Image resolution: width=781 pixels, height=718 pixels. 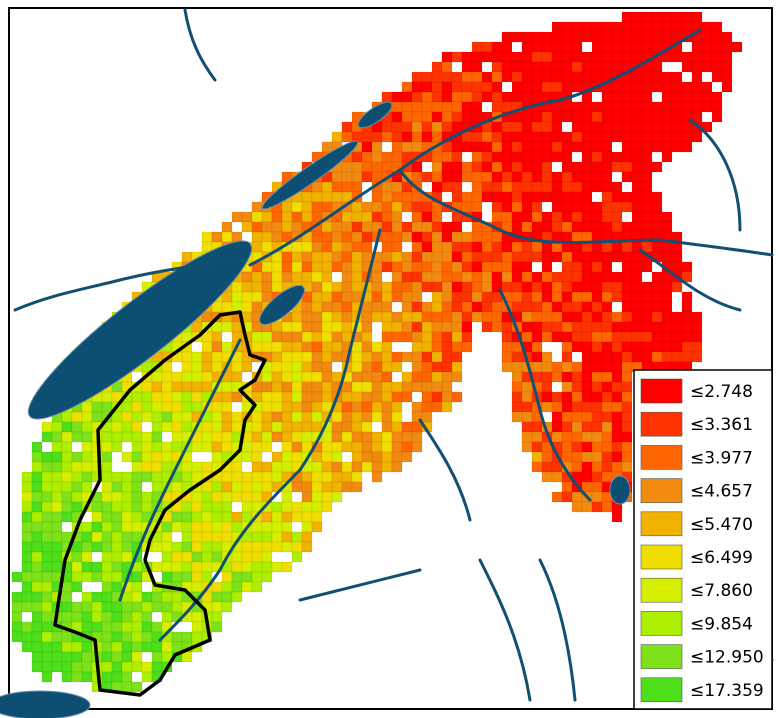 I want to click on legend-swatch, so click(x=661, y=656).